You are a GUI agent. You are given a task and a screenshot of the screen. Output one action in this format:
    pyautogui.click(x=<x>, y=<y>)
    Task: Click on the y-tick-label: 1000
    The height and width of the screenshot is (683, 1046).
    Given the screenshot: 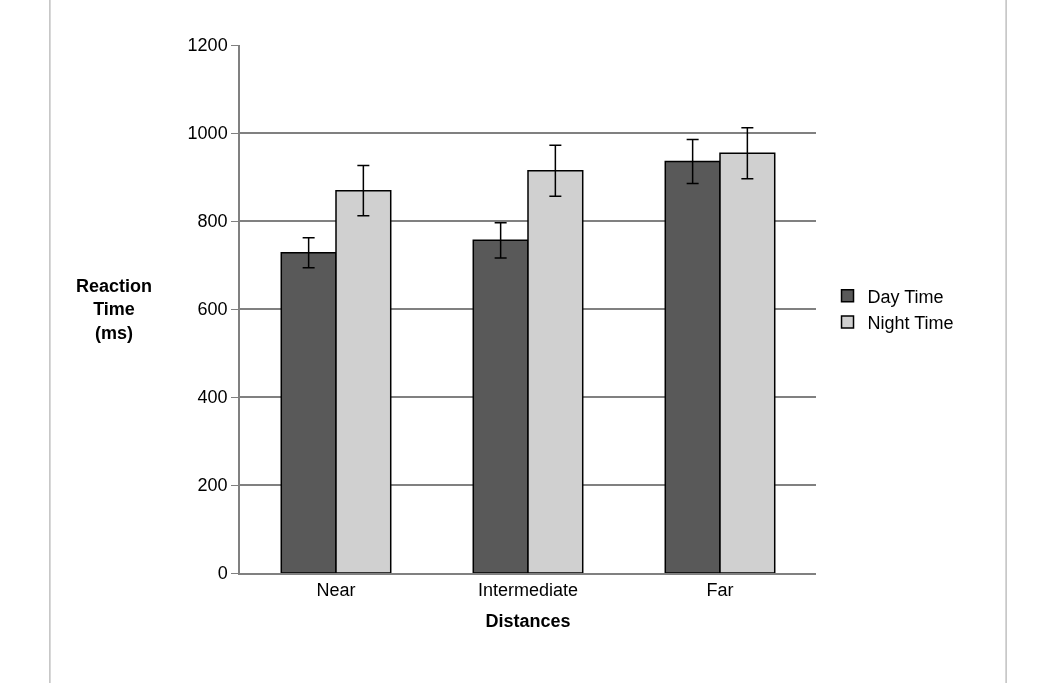 What is the action you would take?
    pyautogui.click(x=207, y=133)
    